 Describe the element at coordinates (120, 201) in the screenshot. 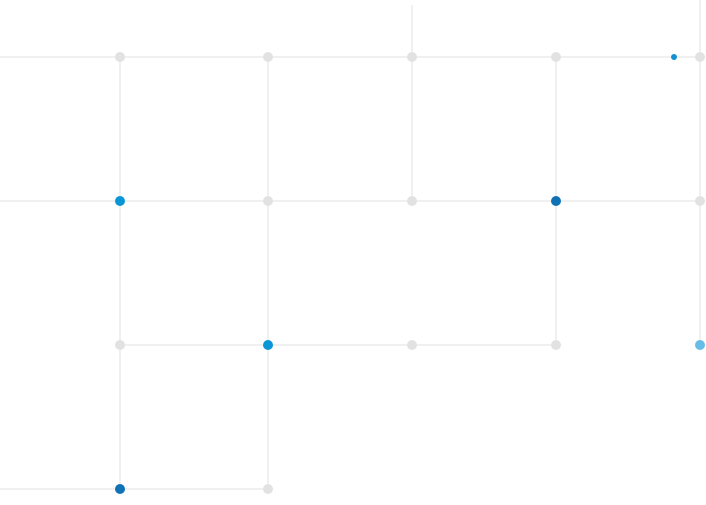

I see `grid-node-second-1-bright` at that location.